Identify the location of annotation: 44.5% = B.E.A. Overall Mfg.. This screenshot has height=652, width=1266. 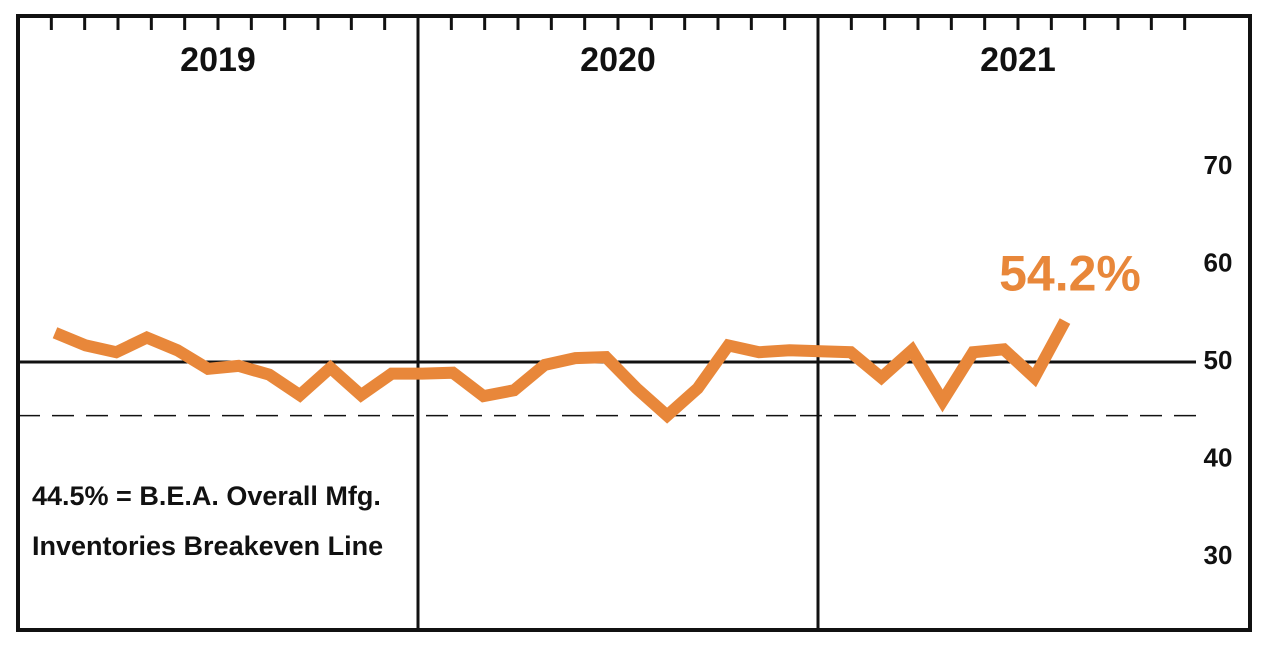
(206, 496).